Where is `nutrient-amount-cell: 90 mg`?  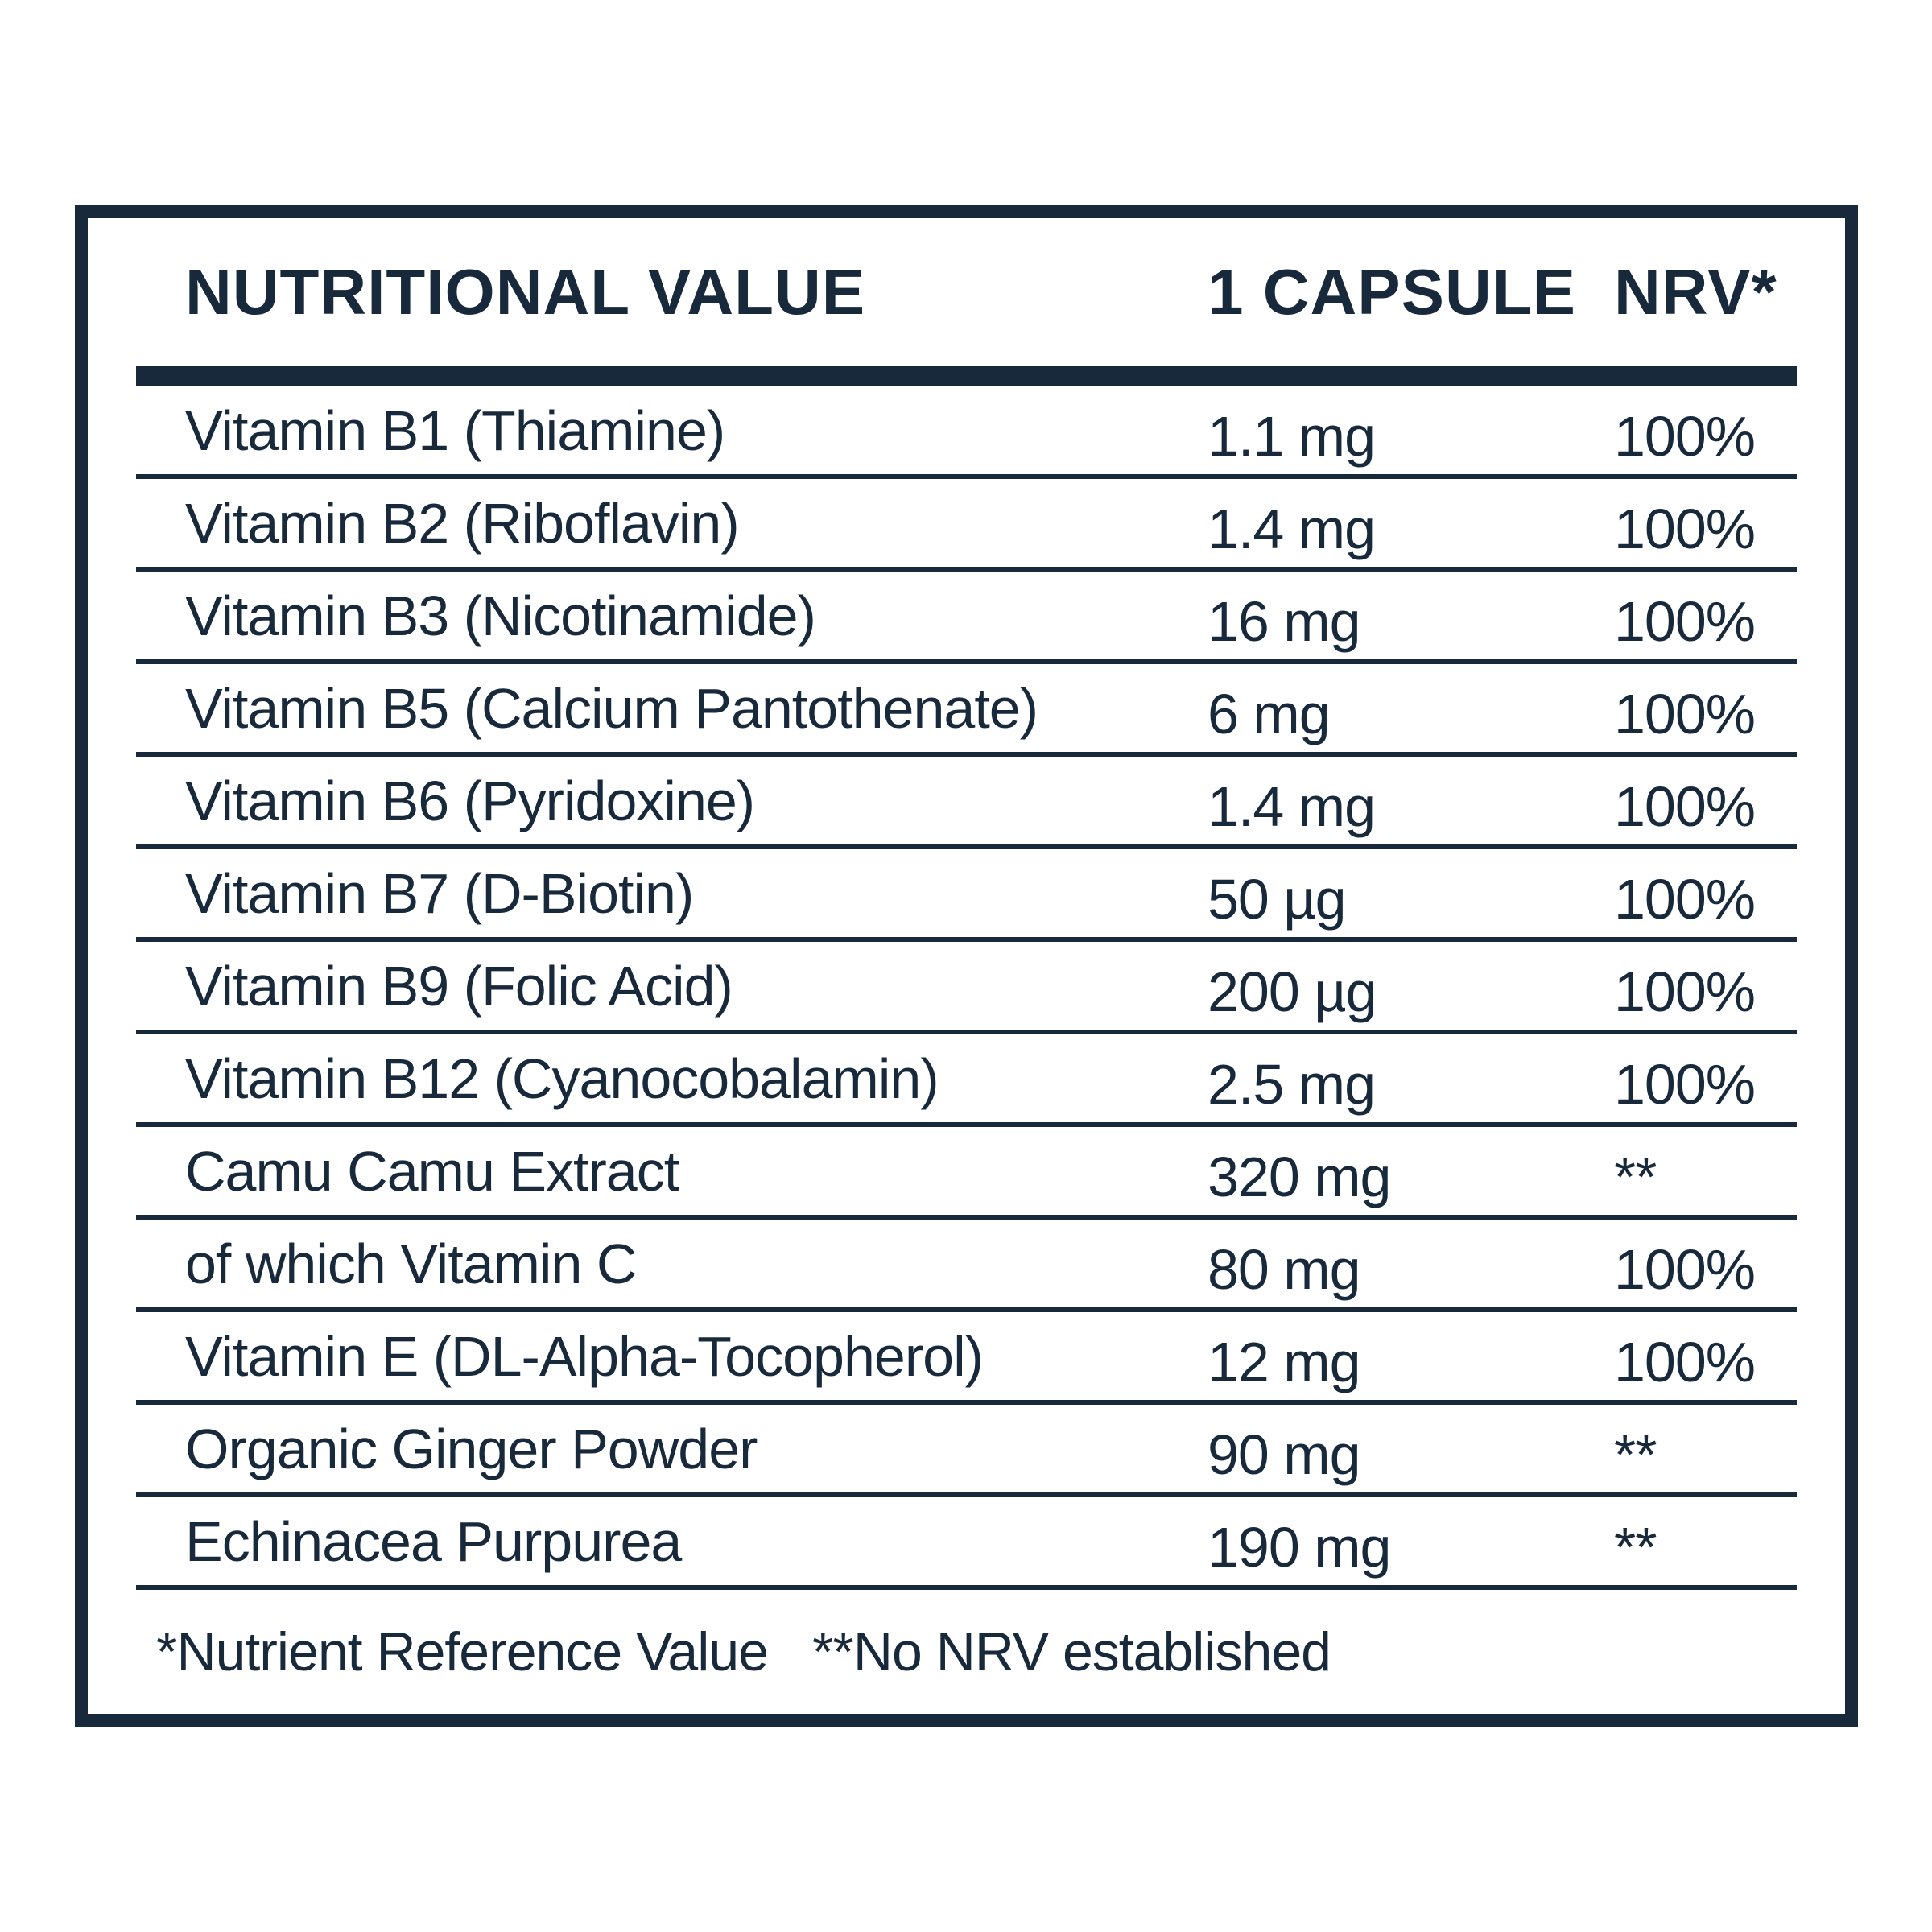
nutrient-amount-cell: 90 mg is located at coordinates (1284, 1454).